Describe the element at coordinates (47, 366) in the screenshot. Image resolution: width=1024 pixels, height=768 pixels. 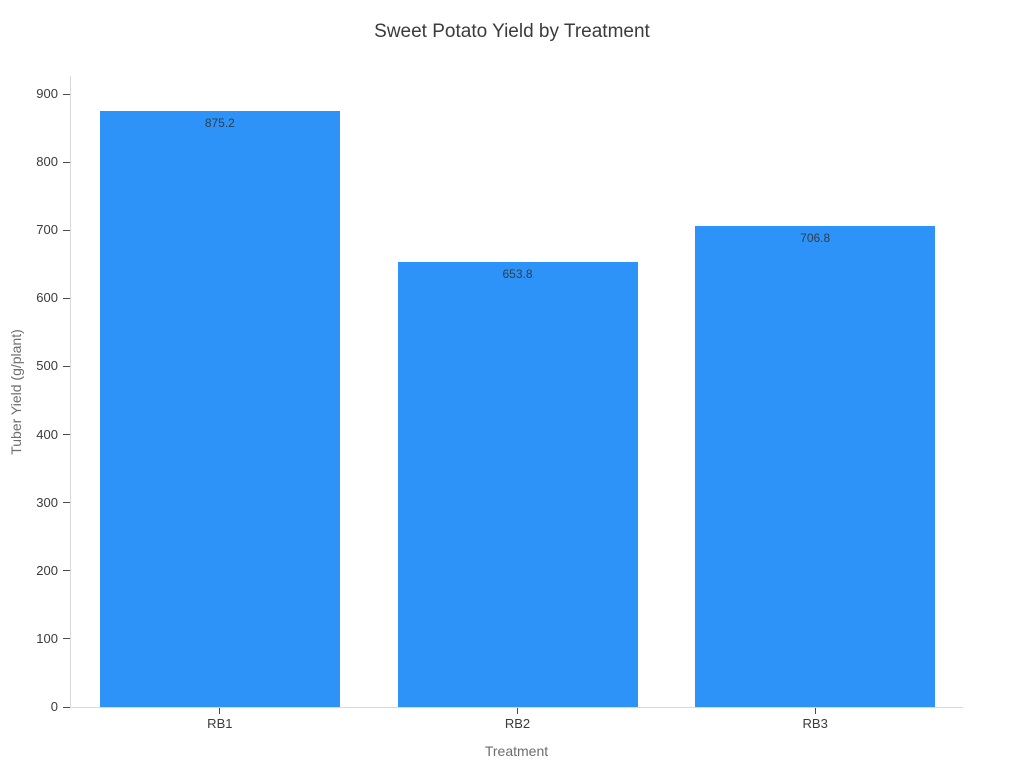
I see `y-tick-label: 500` at that location.